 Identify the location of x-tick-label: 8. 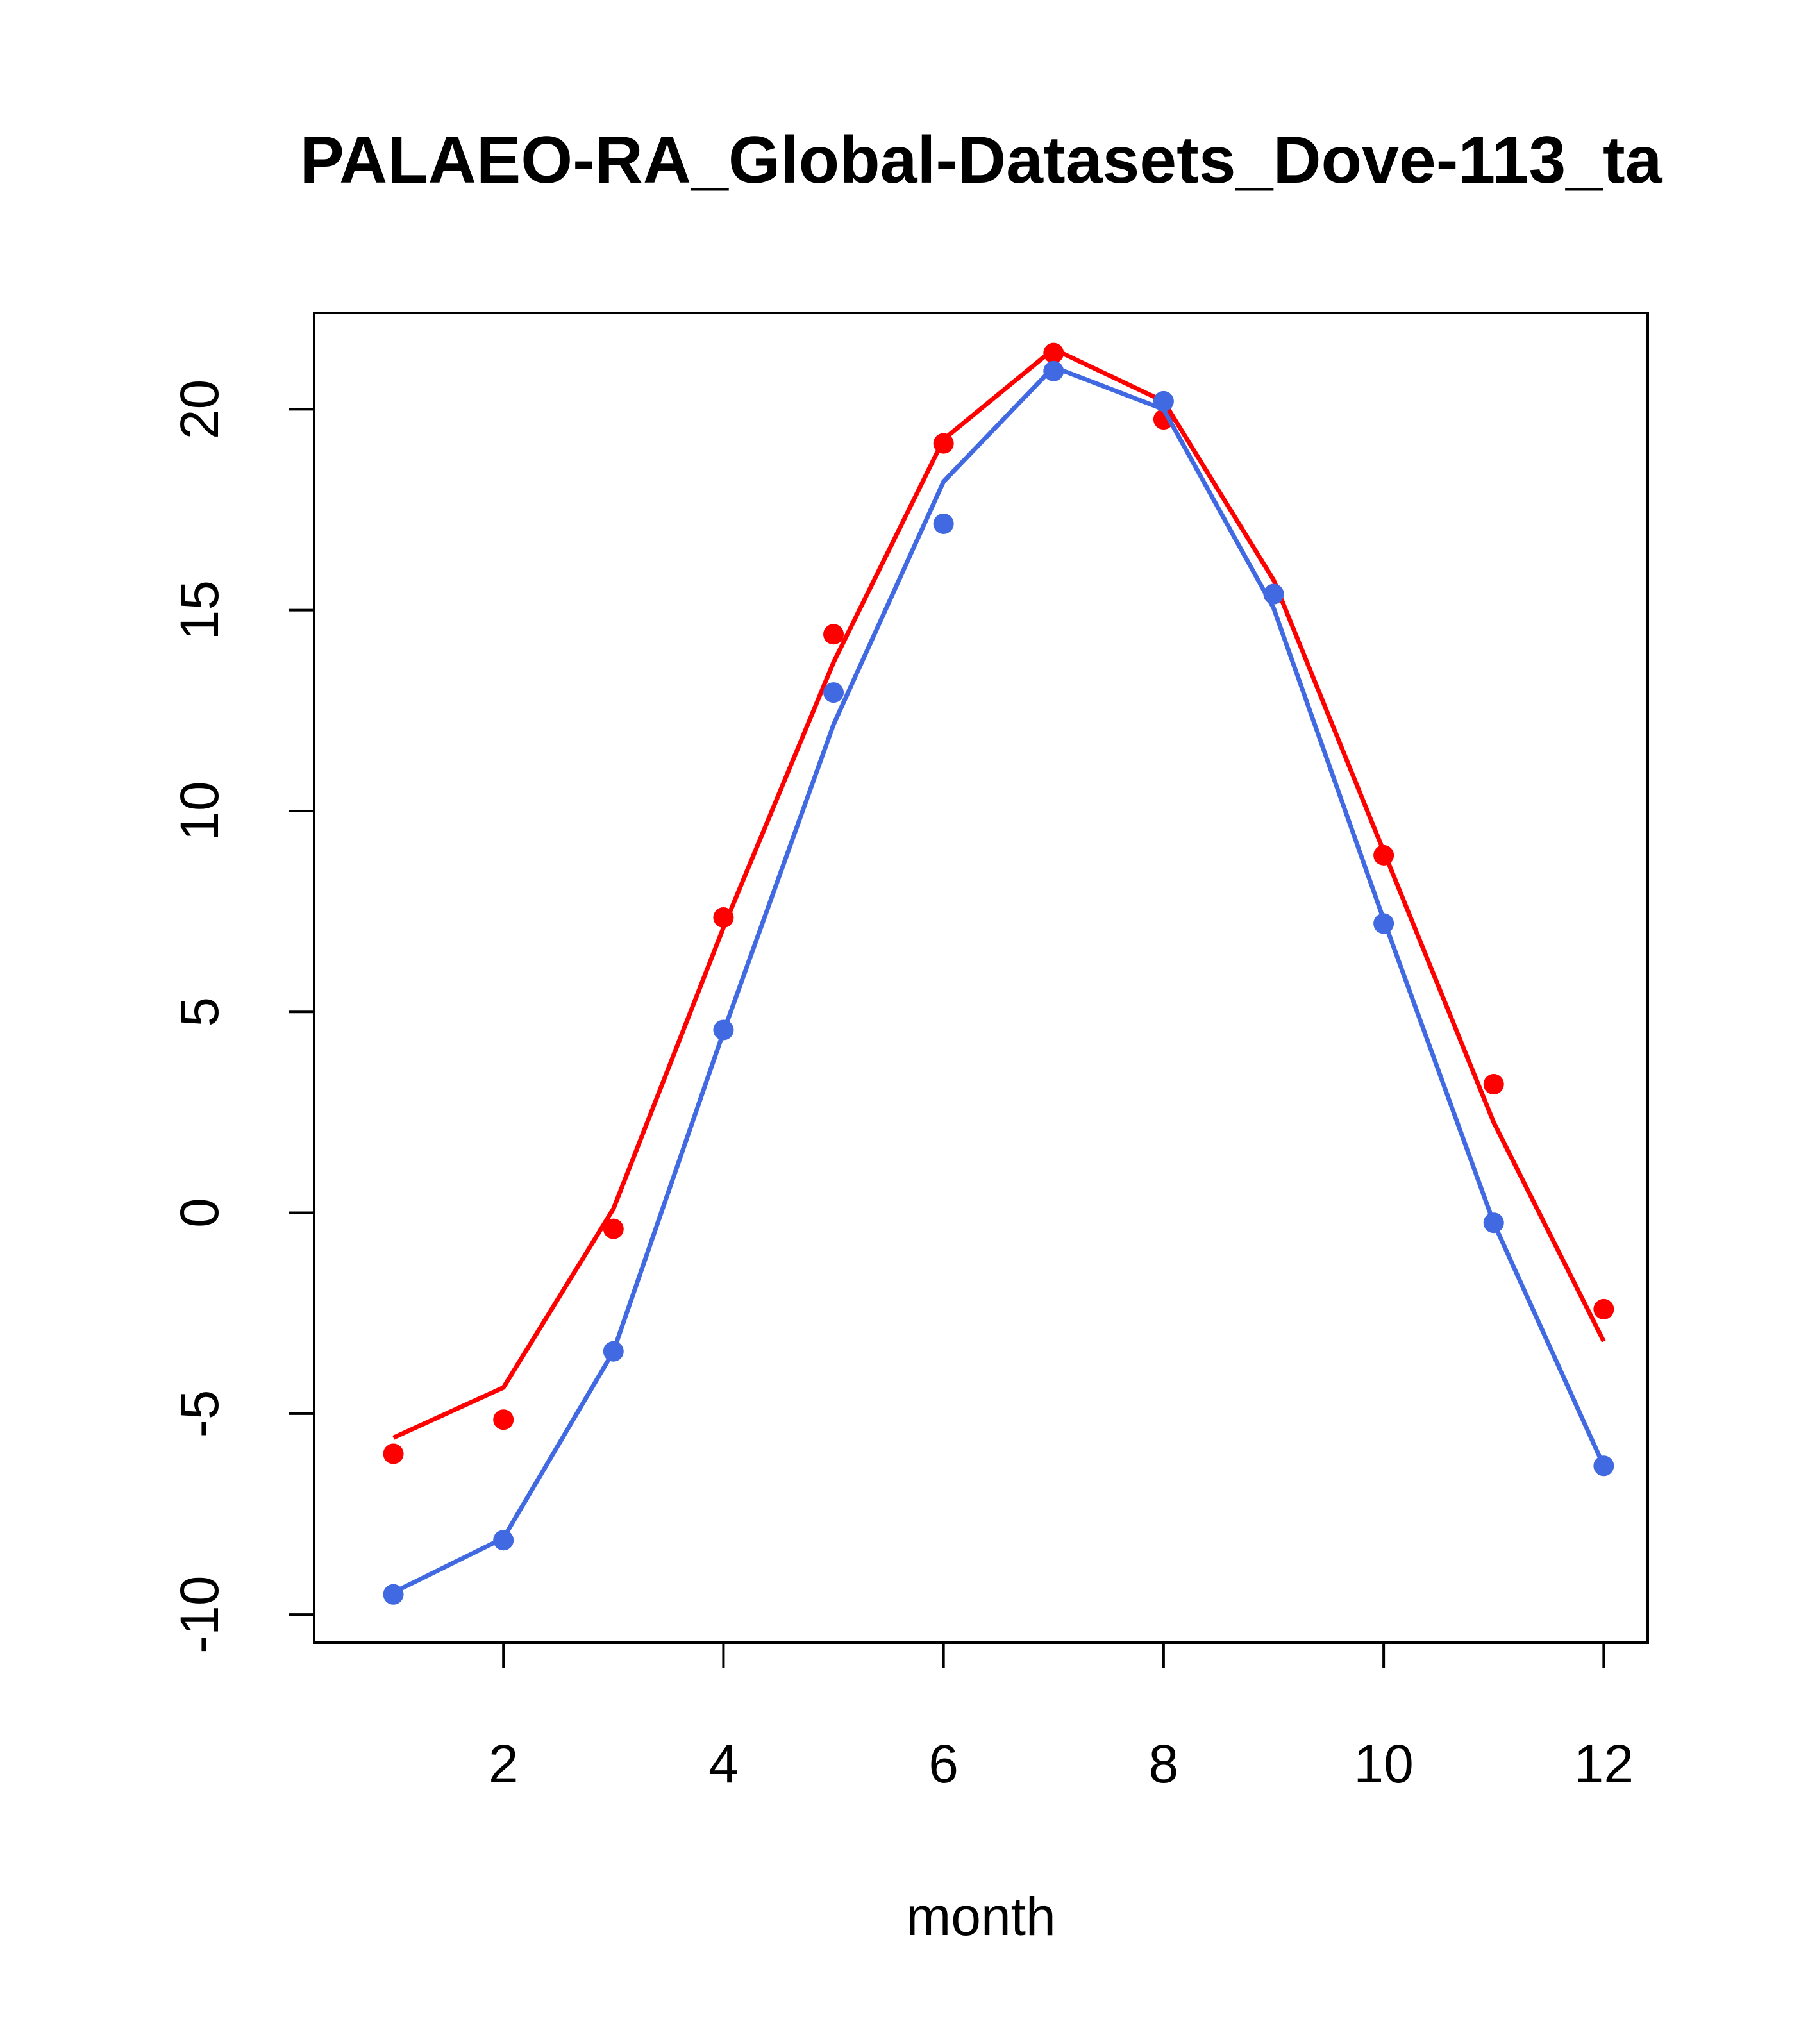
(1164, 1764).